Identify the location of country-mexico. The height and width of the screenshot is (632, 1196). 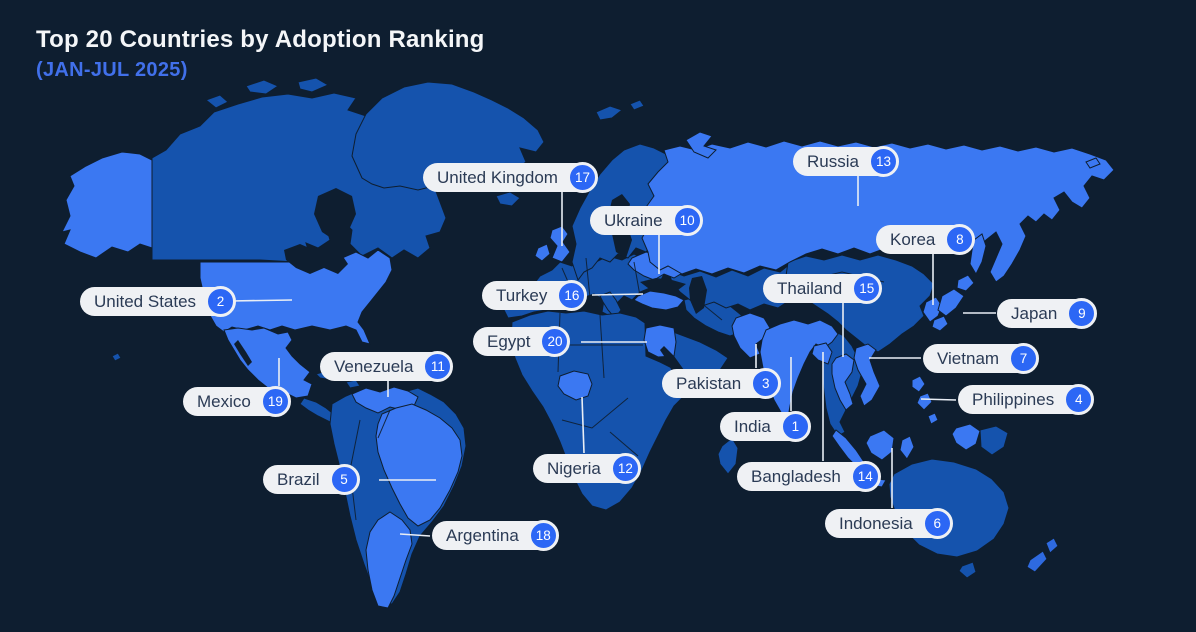
(268, 363).